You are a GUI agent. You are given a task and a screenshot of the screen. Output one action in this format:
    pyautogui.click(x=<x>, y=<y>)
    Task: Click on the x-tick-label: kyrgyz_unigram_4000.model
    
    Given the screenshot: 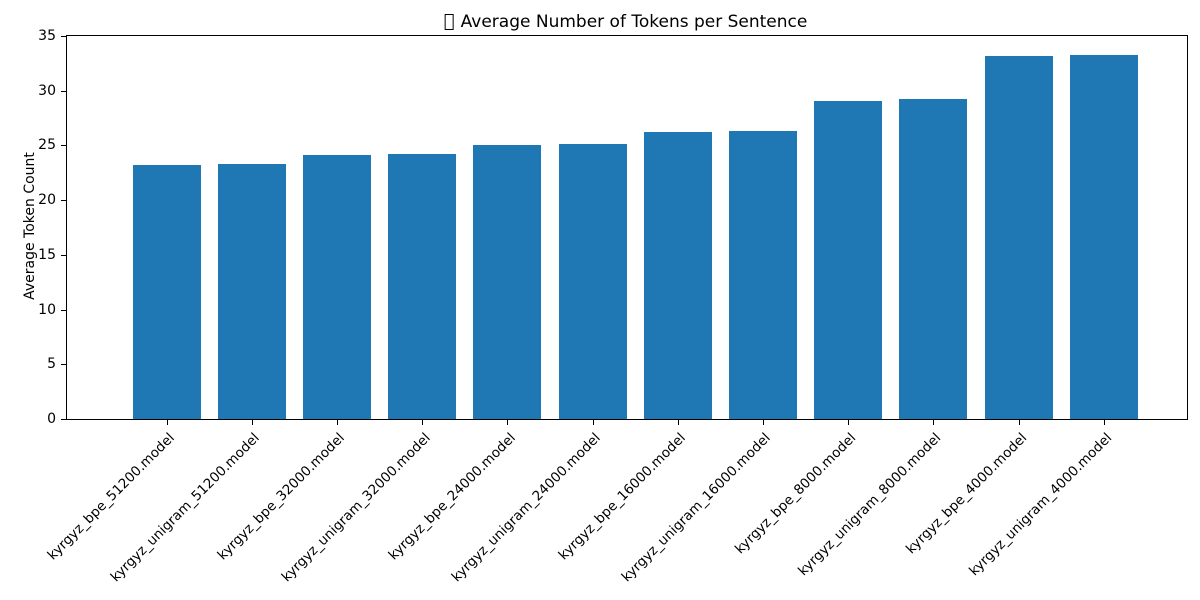 What is the action you would take?
    pyautogui.click(x=1040, y=505)
    